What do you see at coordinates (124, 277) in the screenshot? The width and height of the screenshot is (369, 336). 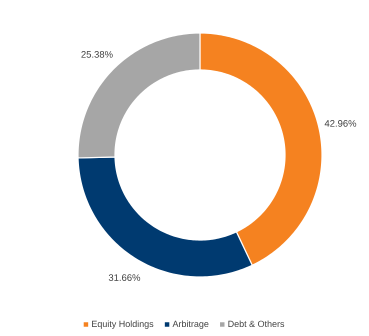 I see `data-label: 31.66%` at bounding box center [124, 277].